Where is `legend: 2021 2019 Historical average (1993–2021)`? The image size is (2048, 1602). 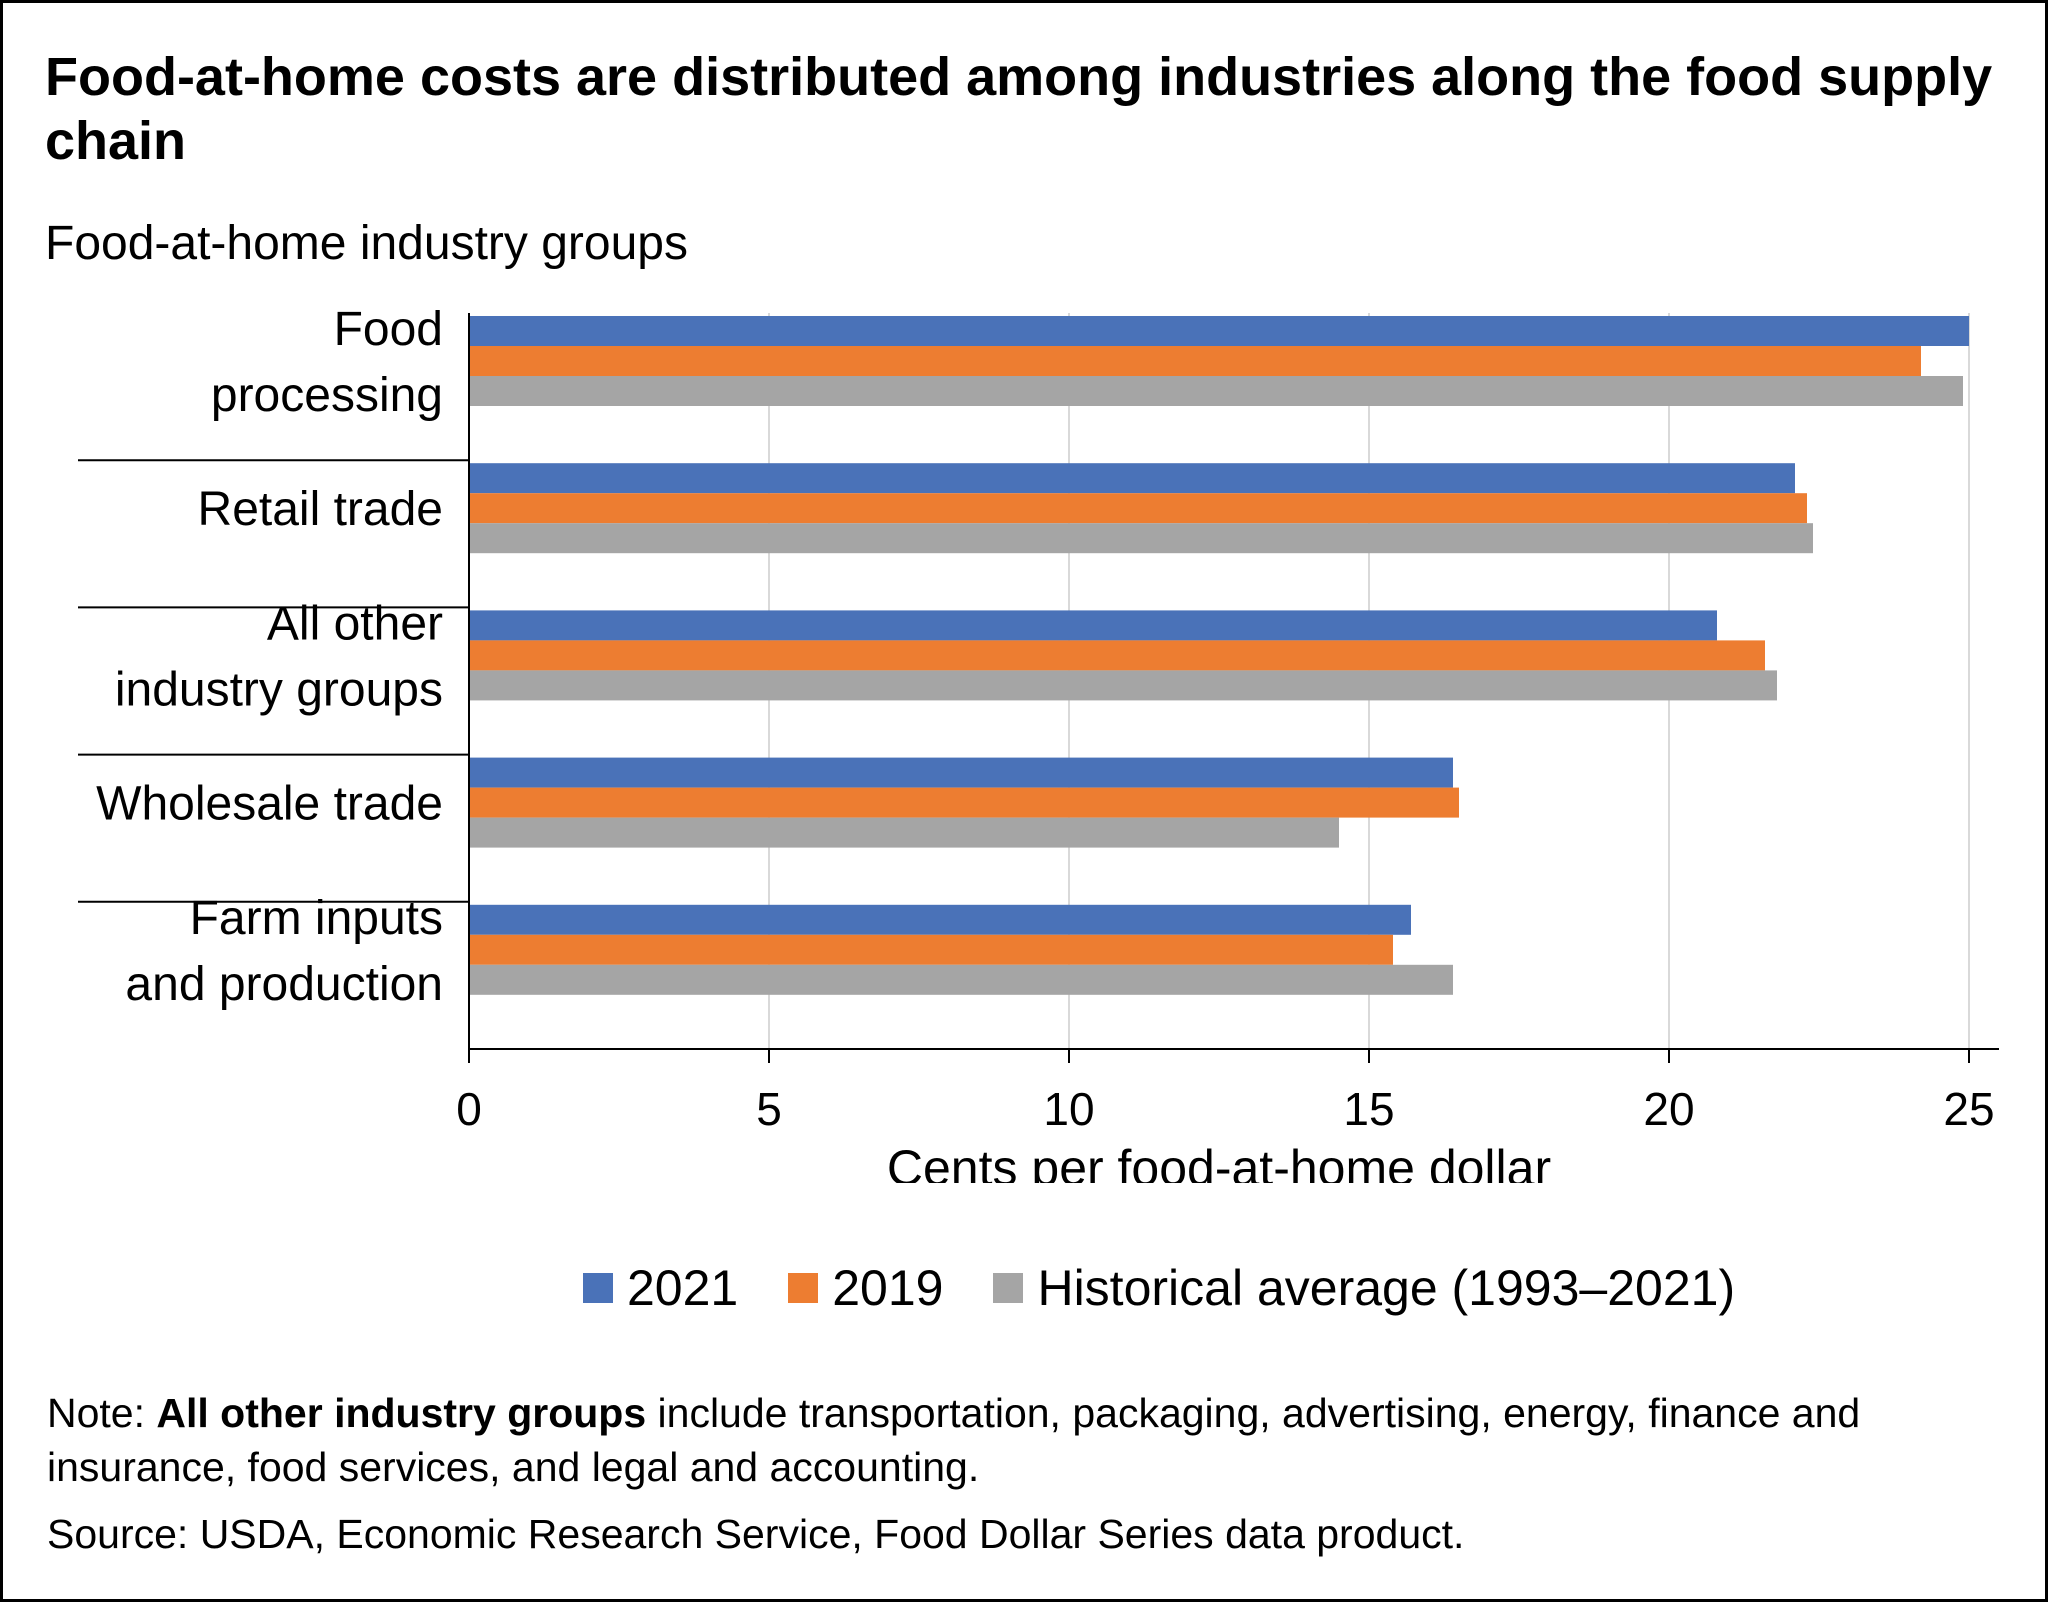
legend: 2021 2019 Historical average (1993–2021) is located at coordinates (1184, 1288).